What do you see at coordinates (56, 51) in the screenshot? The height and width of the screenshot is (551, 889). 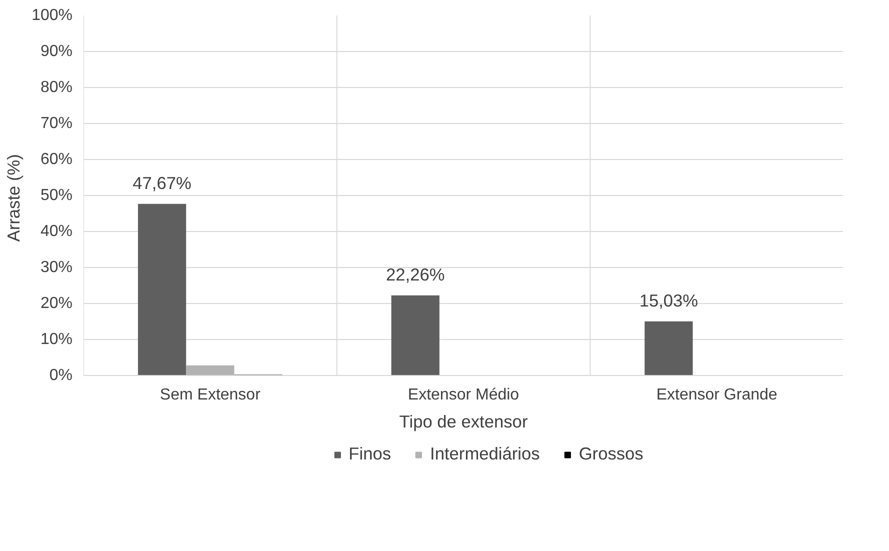 I see `y-tick-label: 90%` at bounding box center [56, 51].